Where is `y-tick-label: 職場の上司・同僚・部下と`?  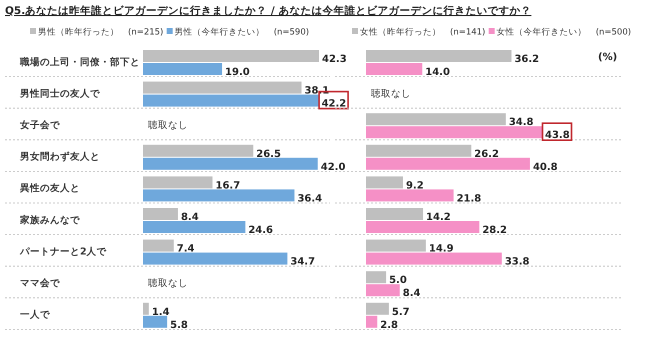
y-tick-label: 職場の上司・同僚・部下と is located at coordinates (79, 62).